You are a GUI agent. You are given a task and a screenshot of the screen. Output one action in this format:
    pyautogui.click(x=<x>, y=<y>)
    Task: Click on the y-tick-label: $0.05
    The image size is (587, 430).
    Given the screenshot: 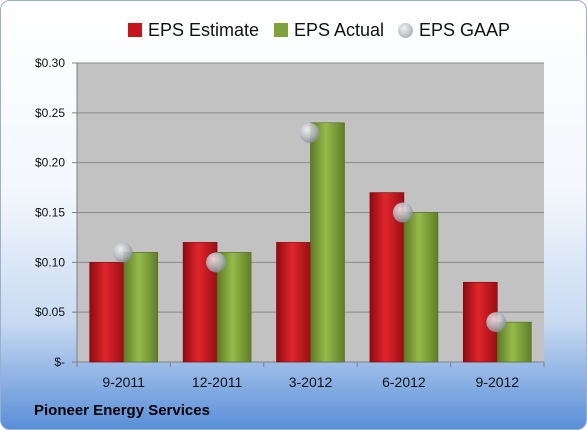 What is the action you would take?
    pyautogui.click(x=50, y=312)
    